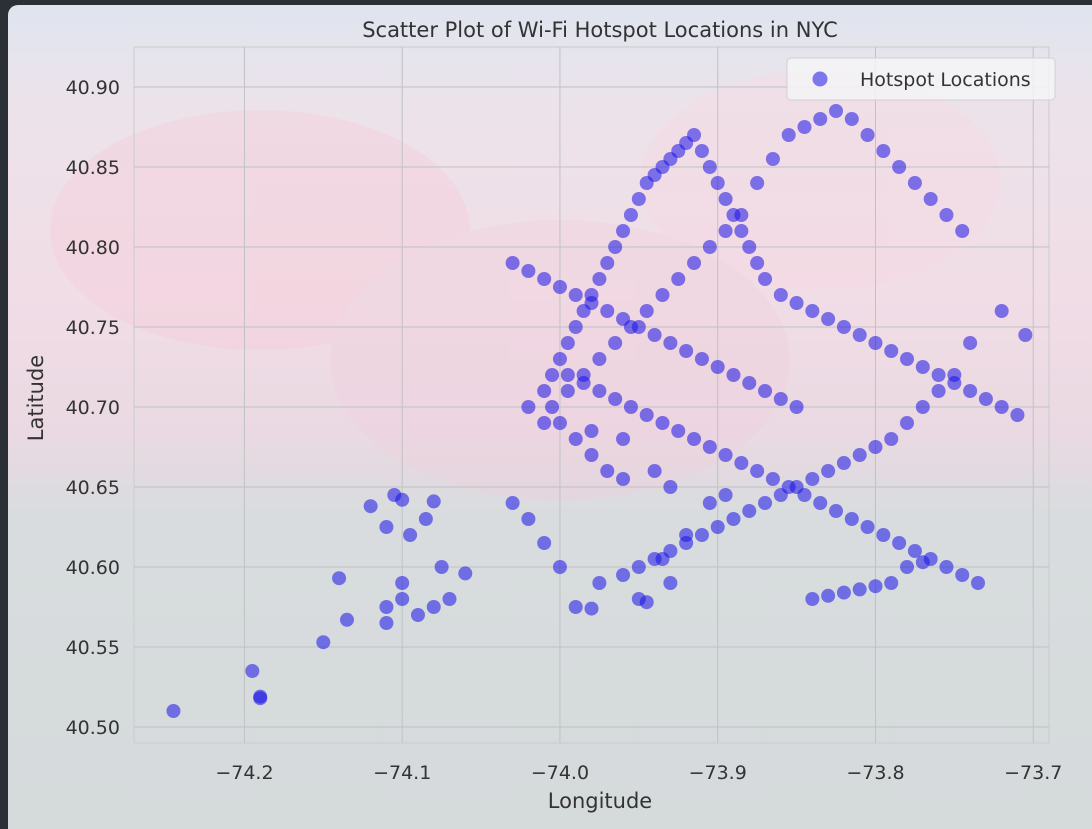 This screenshot has width=1092, height=829. Describe the element at coordinates (93, 168) in the screenshot. I see `y-tick-label: 40.85` at that location.